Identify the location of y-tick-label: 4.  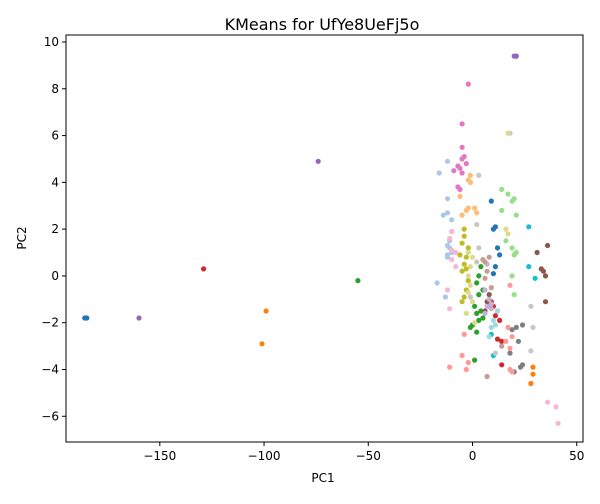
(55, 182).